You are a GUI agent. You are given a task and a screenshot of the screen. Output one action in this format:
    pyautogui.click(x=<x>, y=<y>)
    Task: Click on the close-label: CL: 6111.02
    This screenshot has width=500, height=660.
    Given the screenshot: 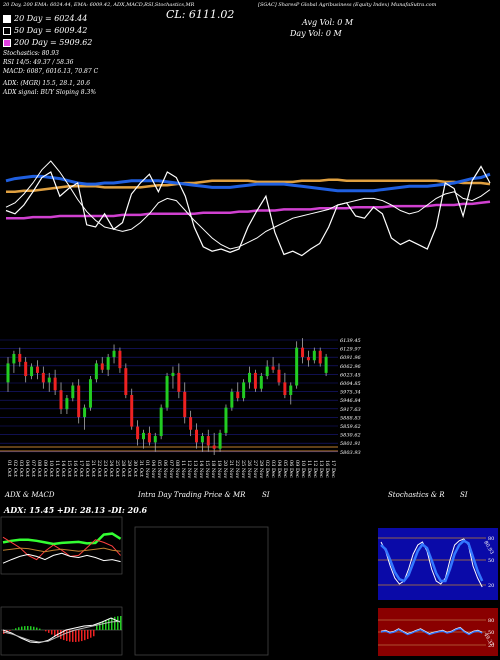 What is the action you would take?
    pyautogui.click(x=200, y=14)
    